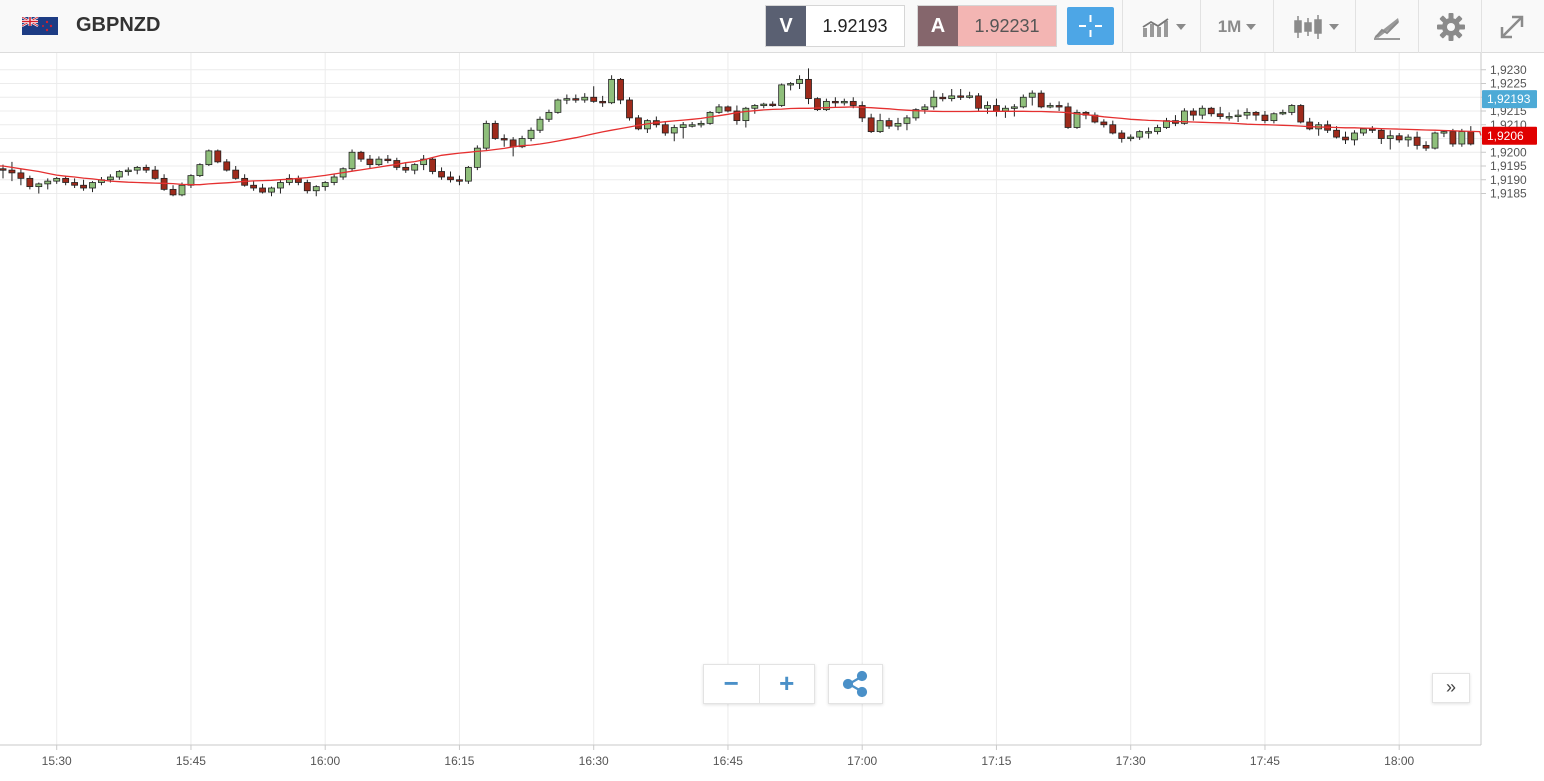  I want to click on bid-price-box: V 1.92193, so click(835, 26).